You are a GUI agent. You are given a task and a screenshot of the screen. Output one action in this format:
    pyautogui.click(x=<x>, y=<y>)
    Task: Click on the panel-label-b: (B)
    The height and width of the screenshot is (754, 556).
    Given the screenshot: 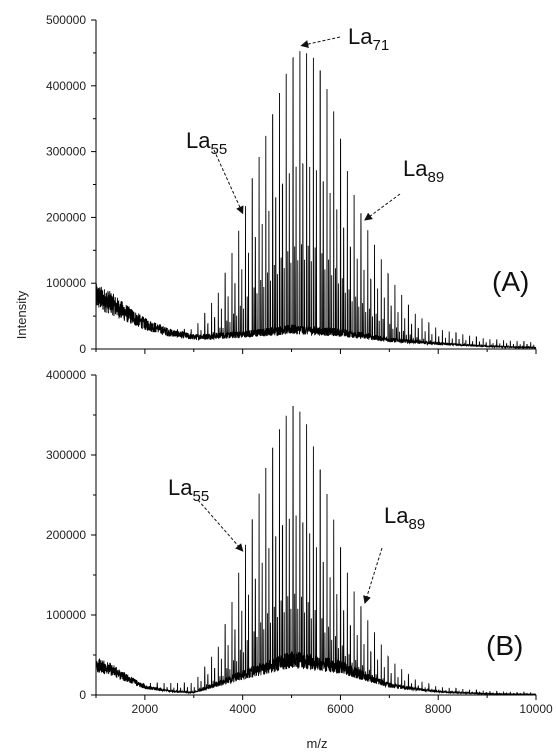 What is the action you would take?
    pyautogui.click(x=504, y=645)
    